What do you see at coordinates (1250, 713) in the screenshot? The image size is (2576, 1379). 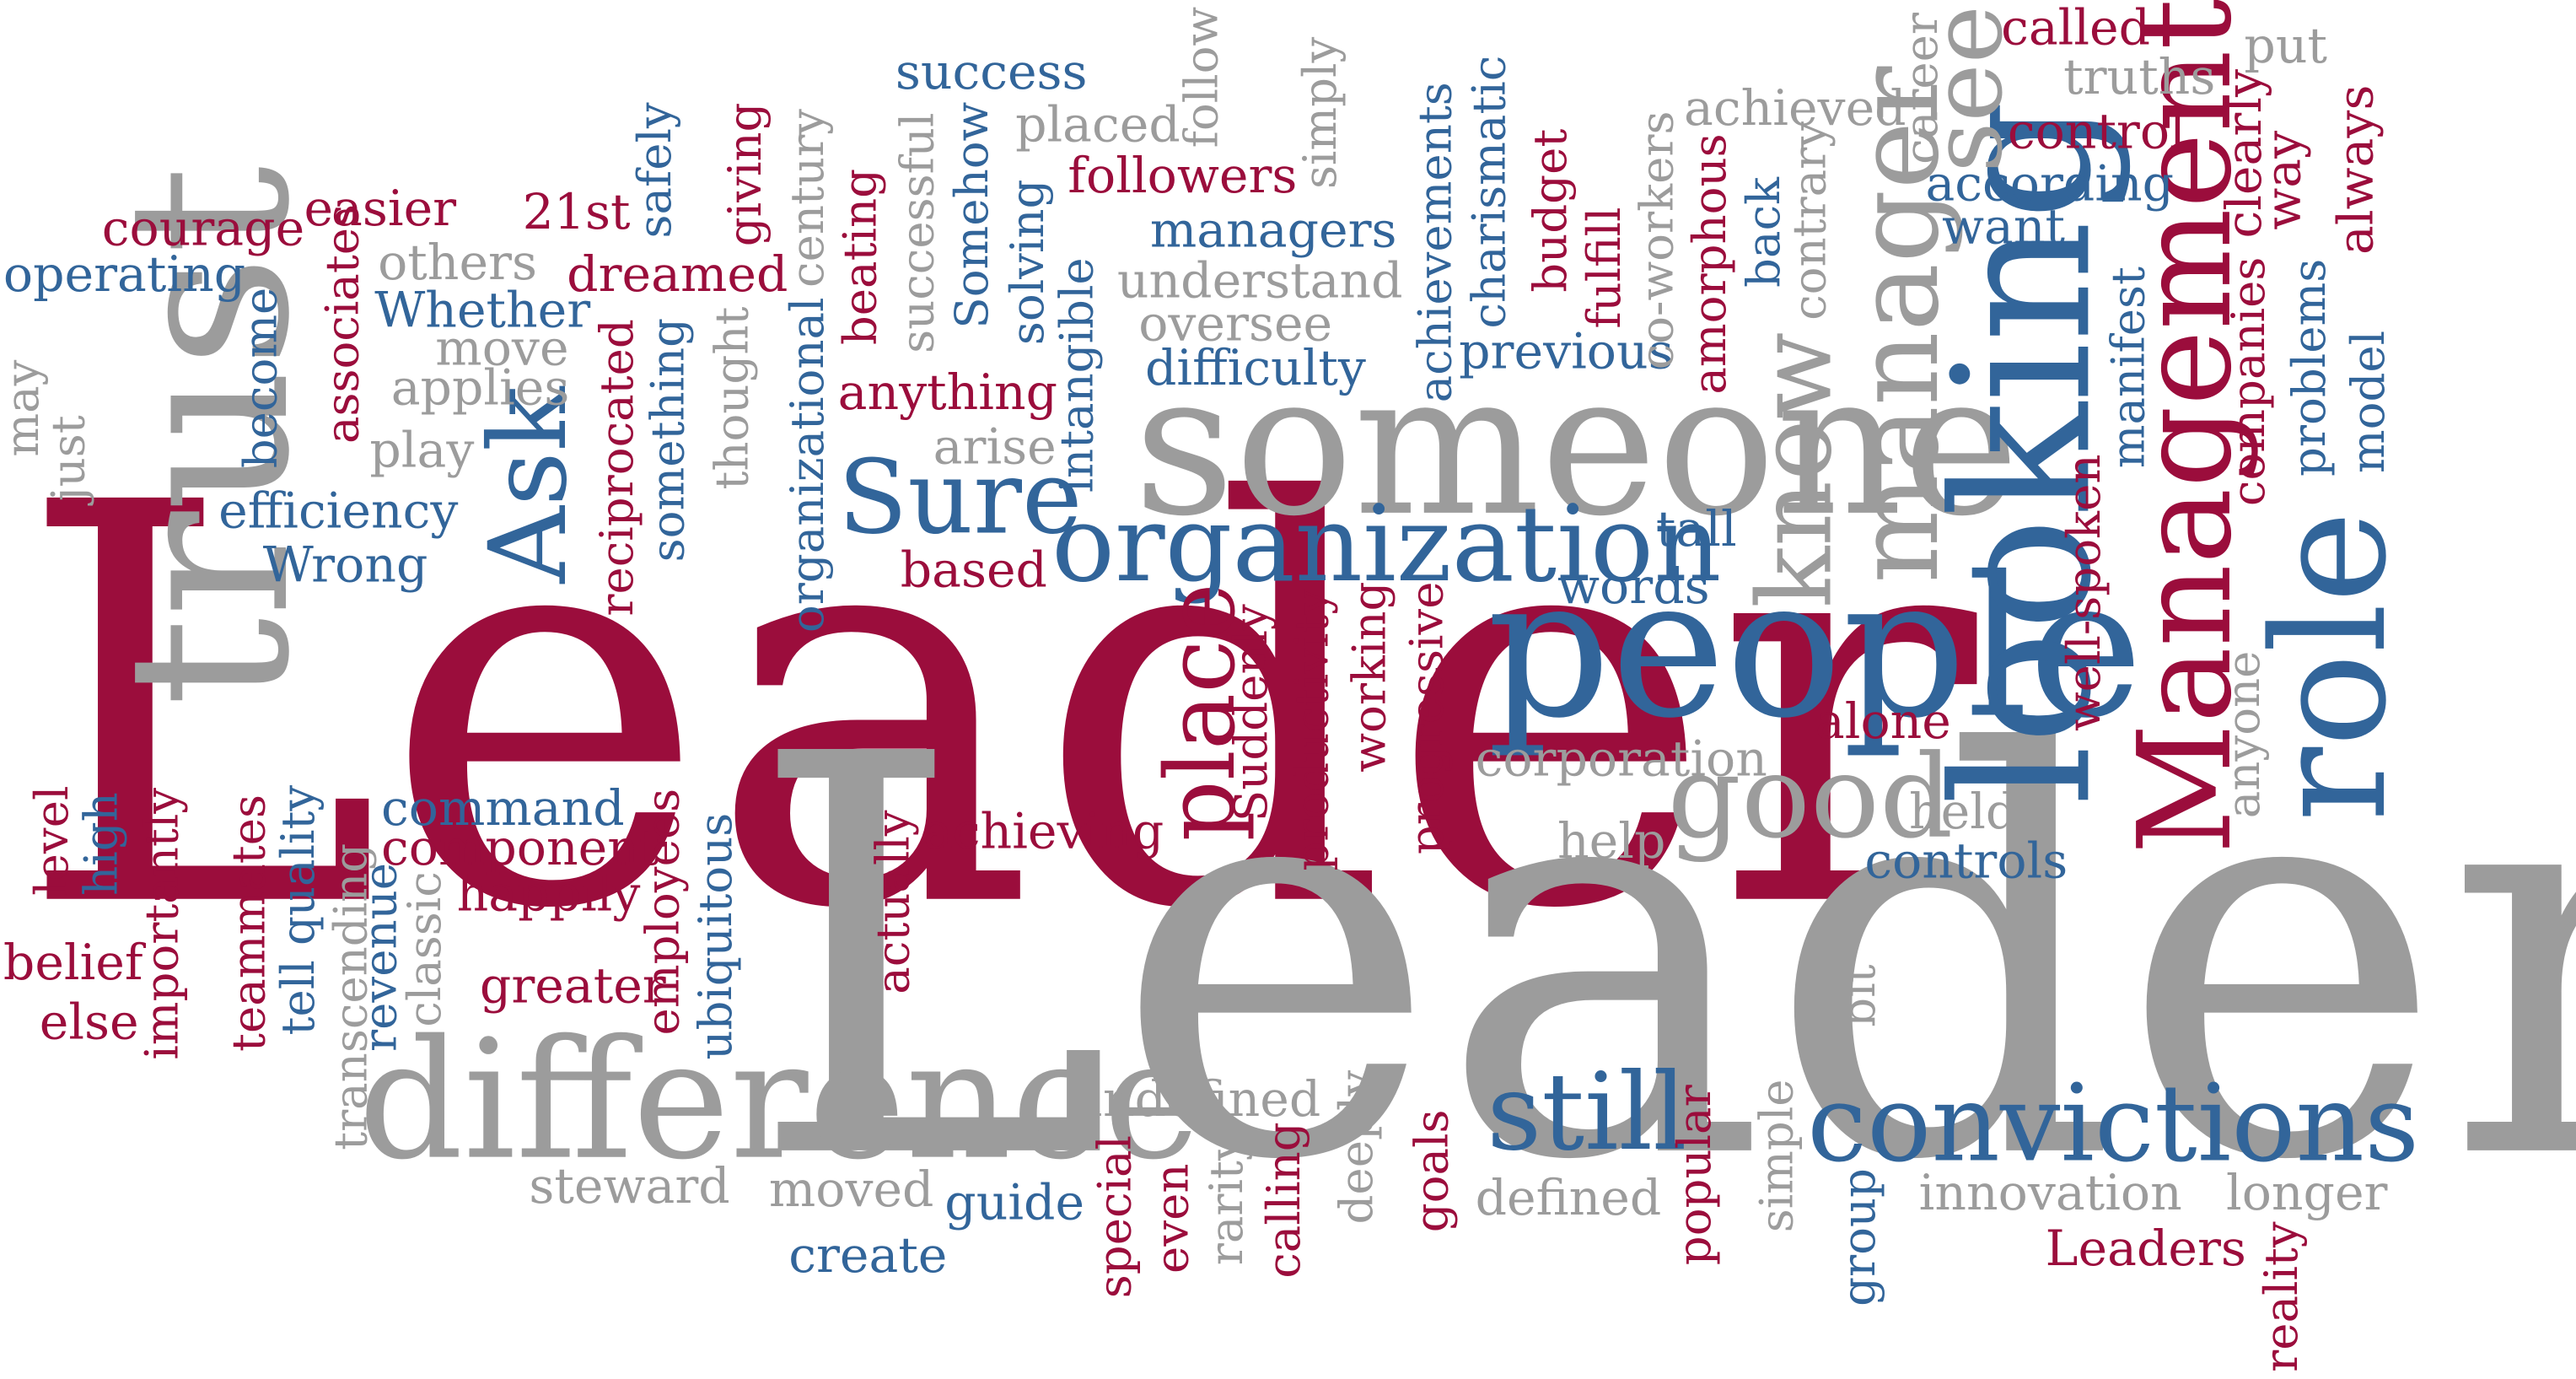 I see `word-suddenly: Suddenly` at bounding box center [1250, 713].